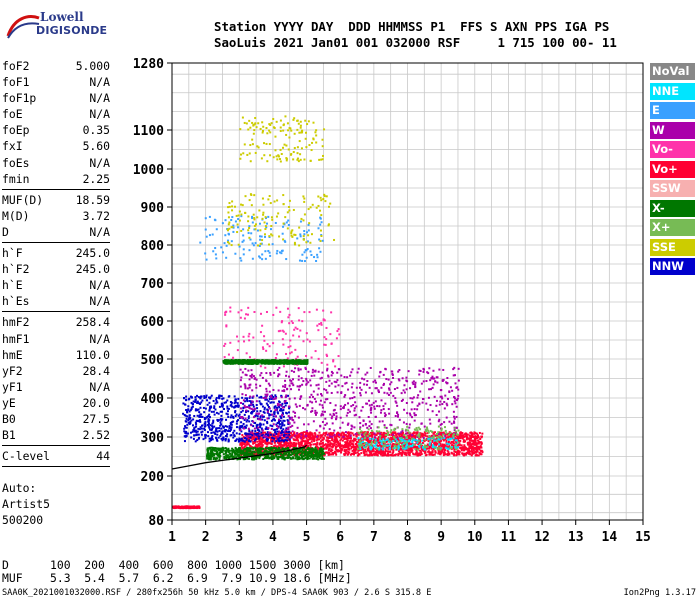 The width and height of the screenshot is (700, 600). I want to click on param-row: fxI 5.60, so click(56, 146).